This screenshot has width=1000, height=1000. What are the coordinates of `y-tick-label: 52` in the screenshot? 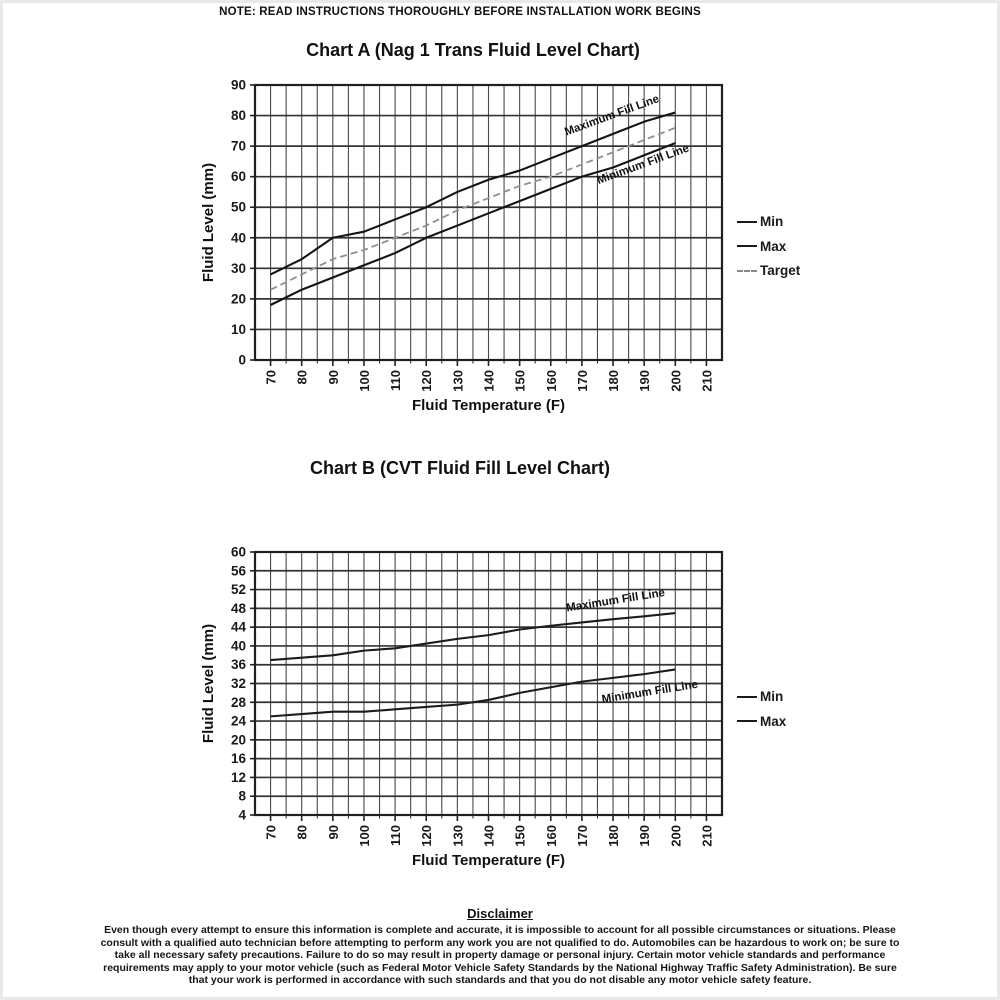 It's located at (238, 589).